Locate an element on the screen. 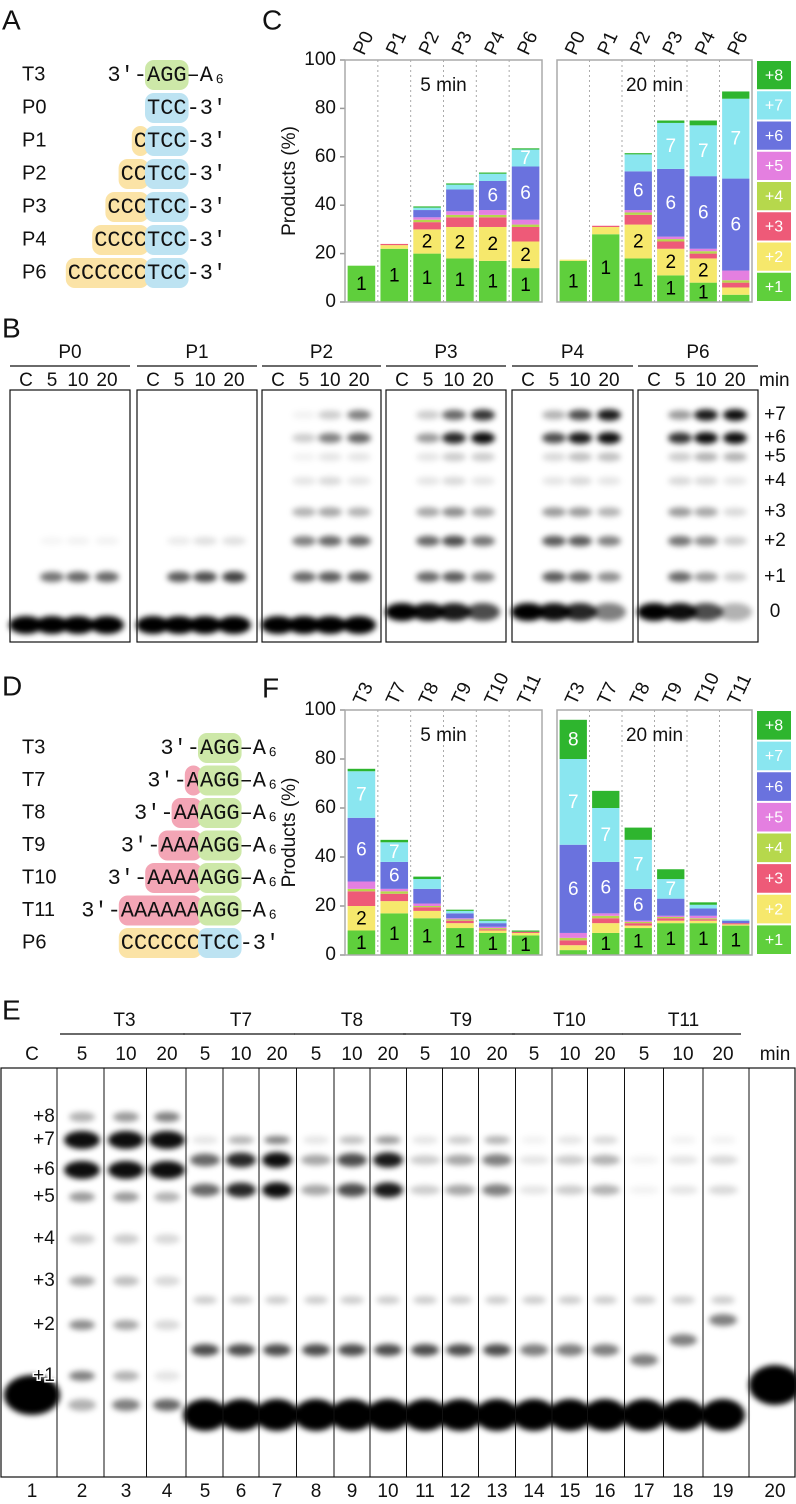 This screenshot has height=1504, width=796. y-axis-label: Products (%) is located at coordinates (289, 833).